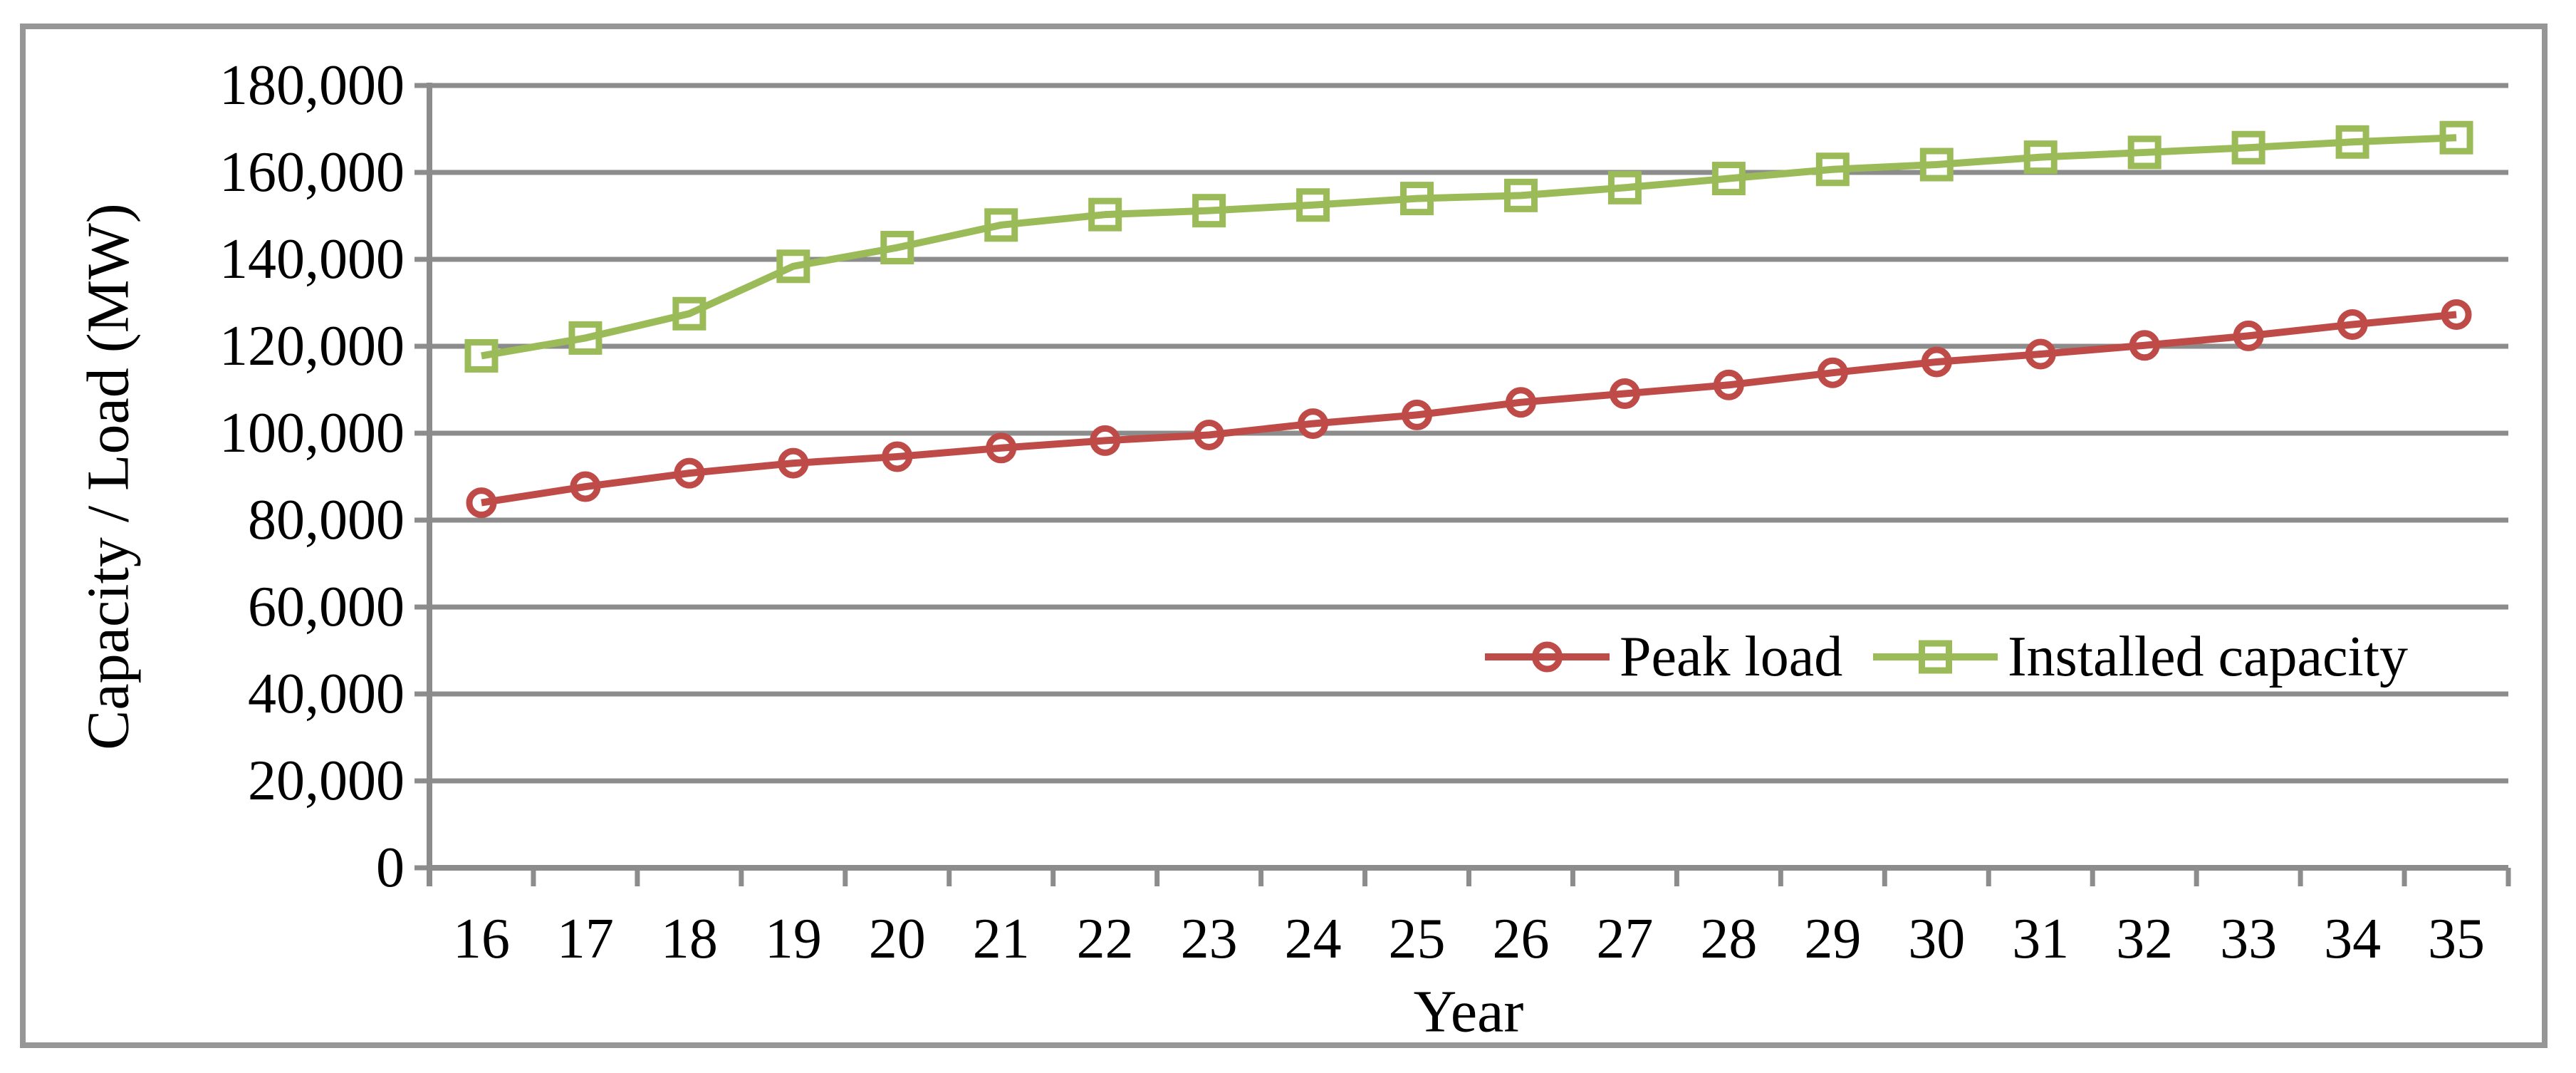  I want to click on x-tick-label: 30, so click(1936, 939).